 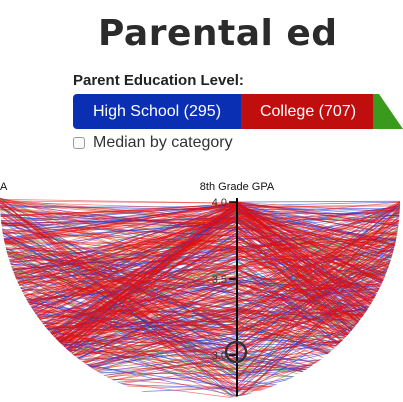 What do you see at coordinates (158, 80) in the screenshot?
I see `filter-label: Parent Education Level:` at bounding box center [158, 80].